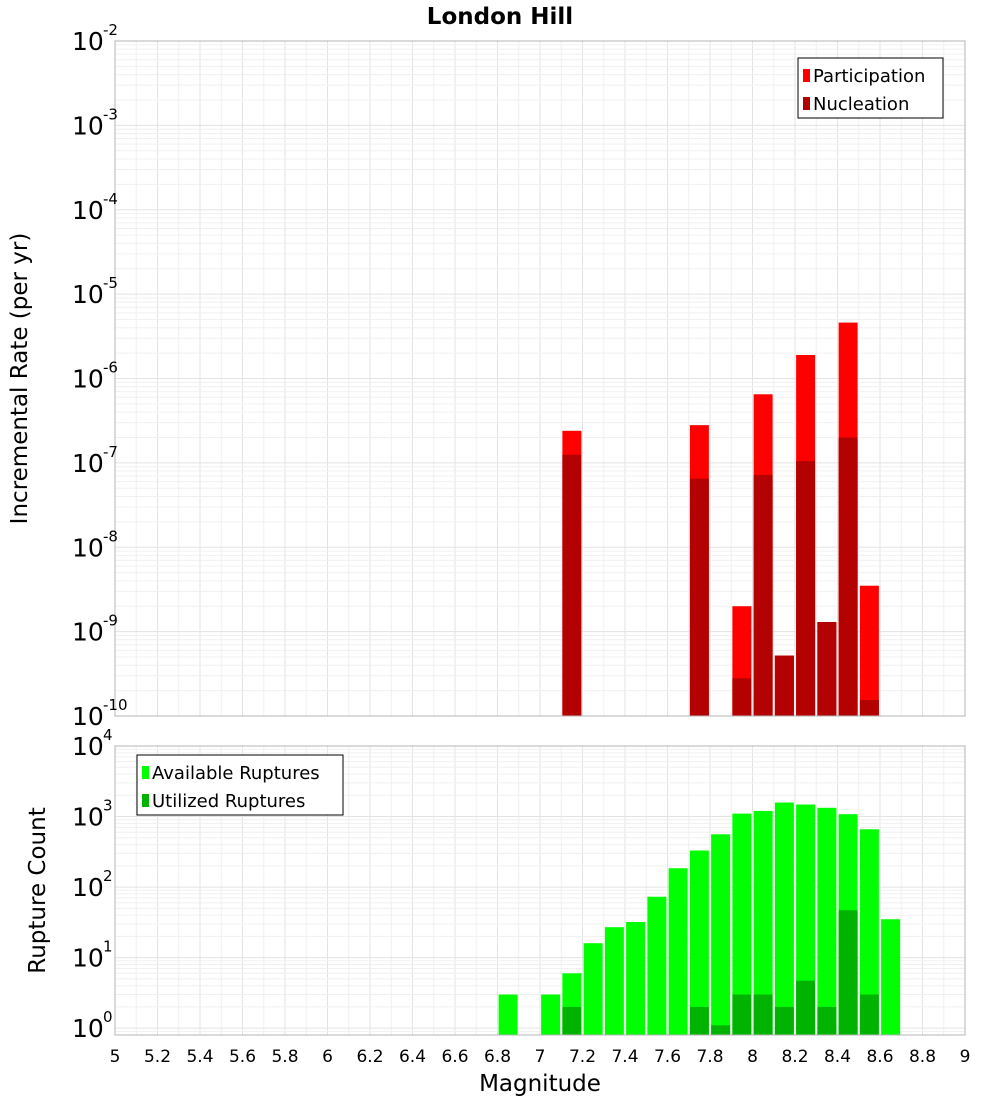 This screenshot has width=1000, height=1100. What do you see at coordinates (236, 773) in the screenshot?
I see `legend-label-available-ruptures: Available Ruptures` at bounding box center [236, 773].